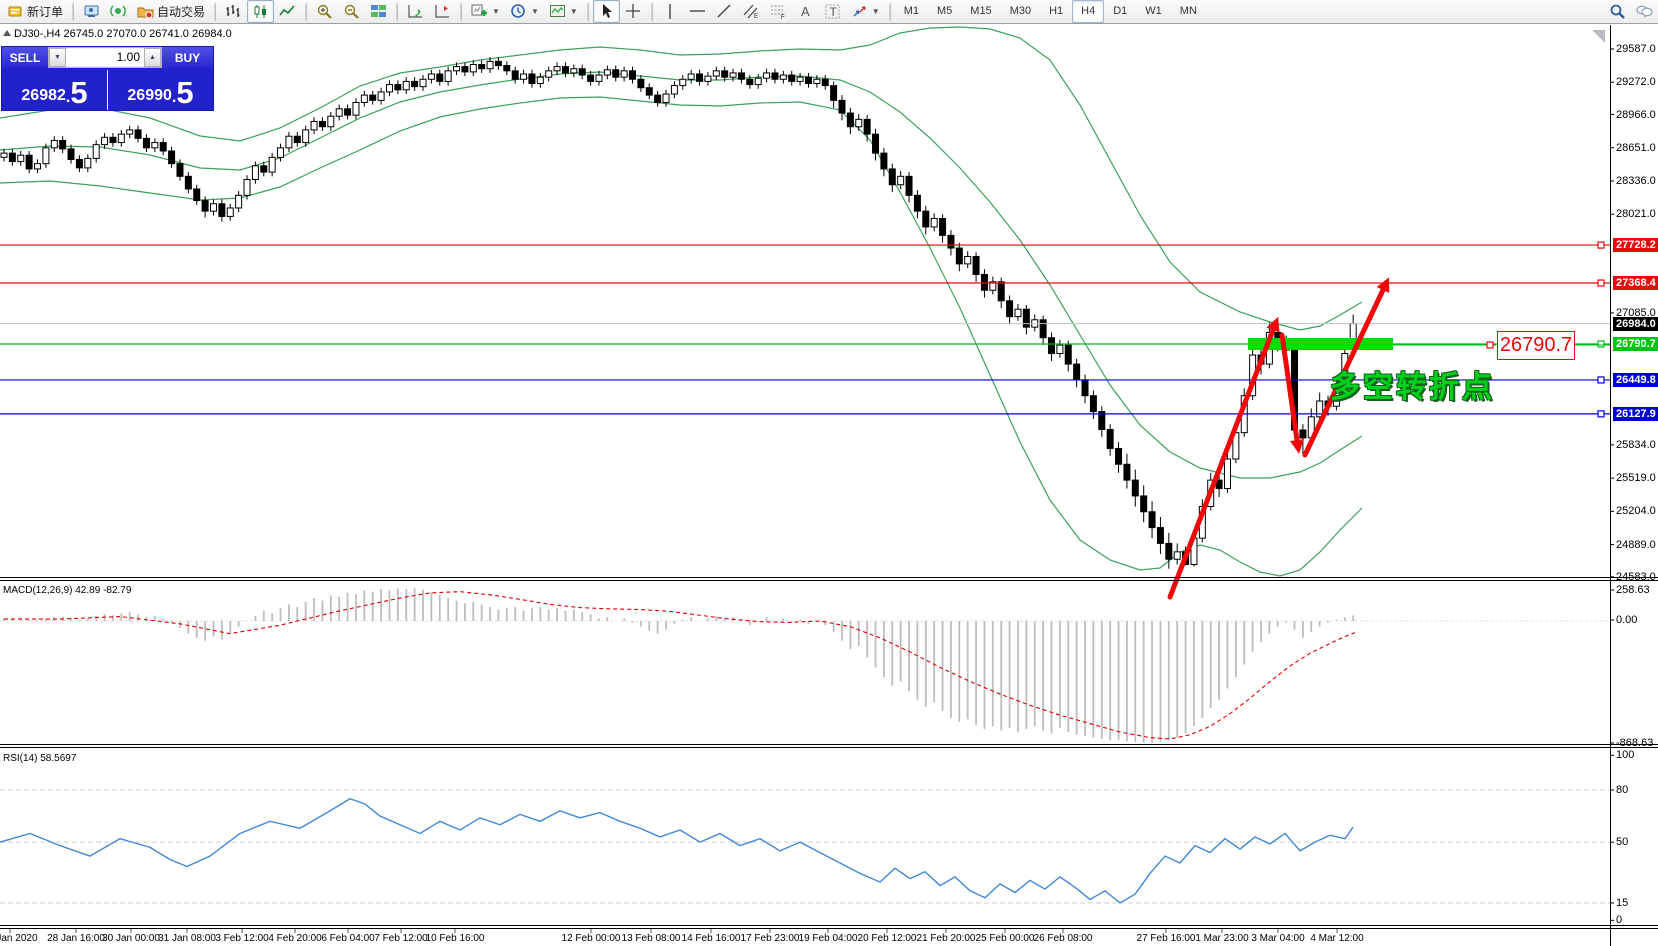 This screenshot has width=1658, height=946. What do you see at coordinates (118, 11) in the screenshot?
I see `signals-button` at bounding box center [118, 11].